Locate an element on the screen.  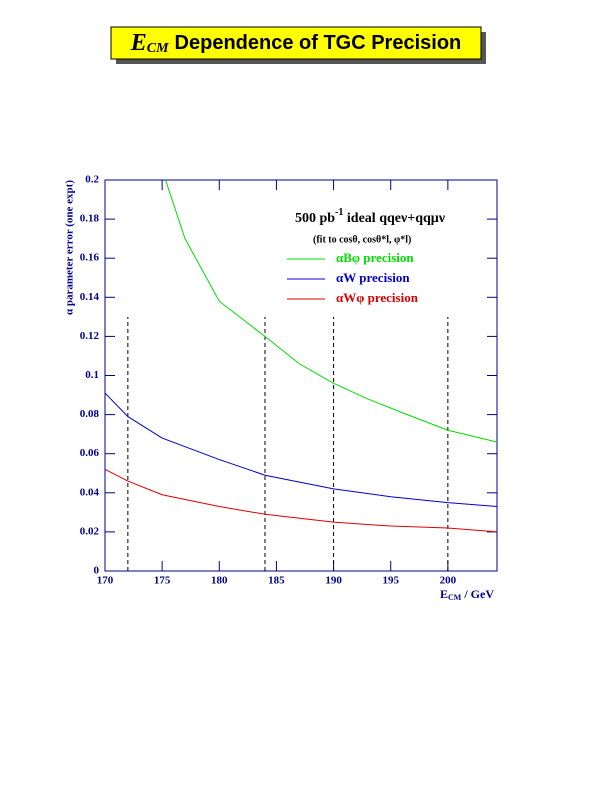
y-tick-label: 0.16 is located at coordinates (90, 258).